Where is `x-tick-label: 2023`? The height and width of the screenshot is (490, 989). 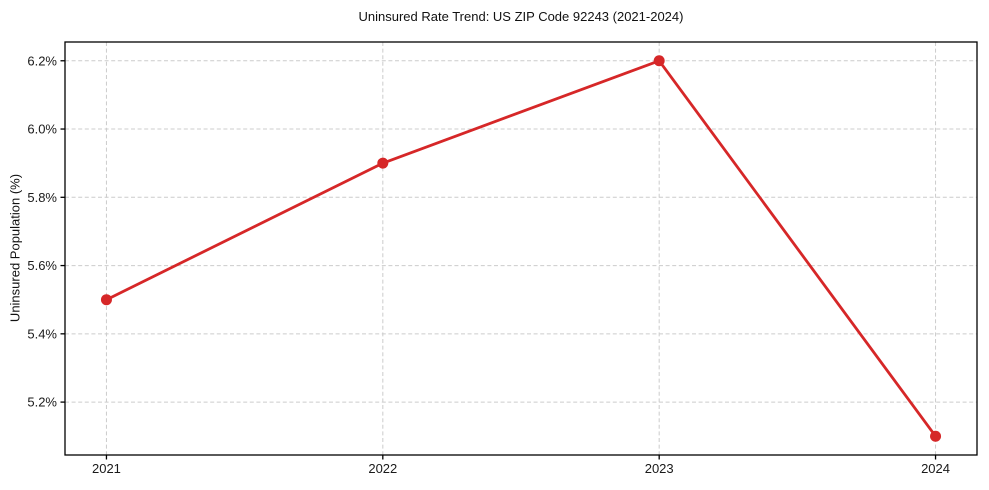
x-tick-label: 2023 is located at coordinates (659, 468).